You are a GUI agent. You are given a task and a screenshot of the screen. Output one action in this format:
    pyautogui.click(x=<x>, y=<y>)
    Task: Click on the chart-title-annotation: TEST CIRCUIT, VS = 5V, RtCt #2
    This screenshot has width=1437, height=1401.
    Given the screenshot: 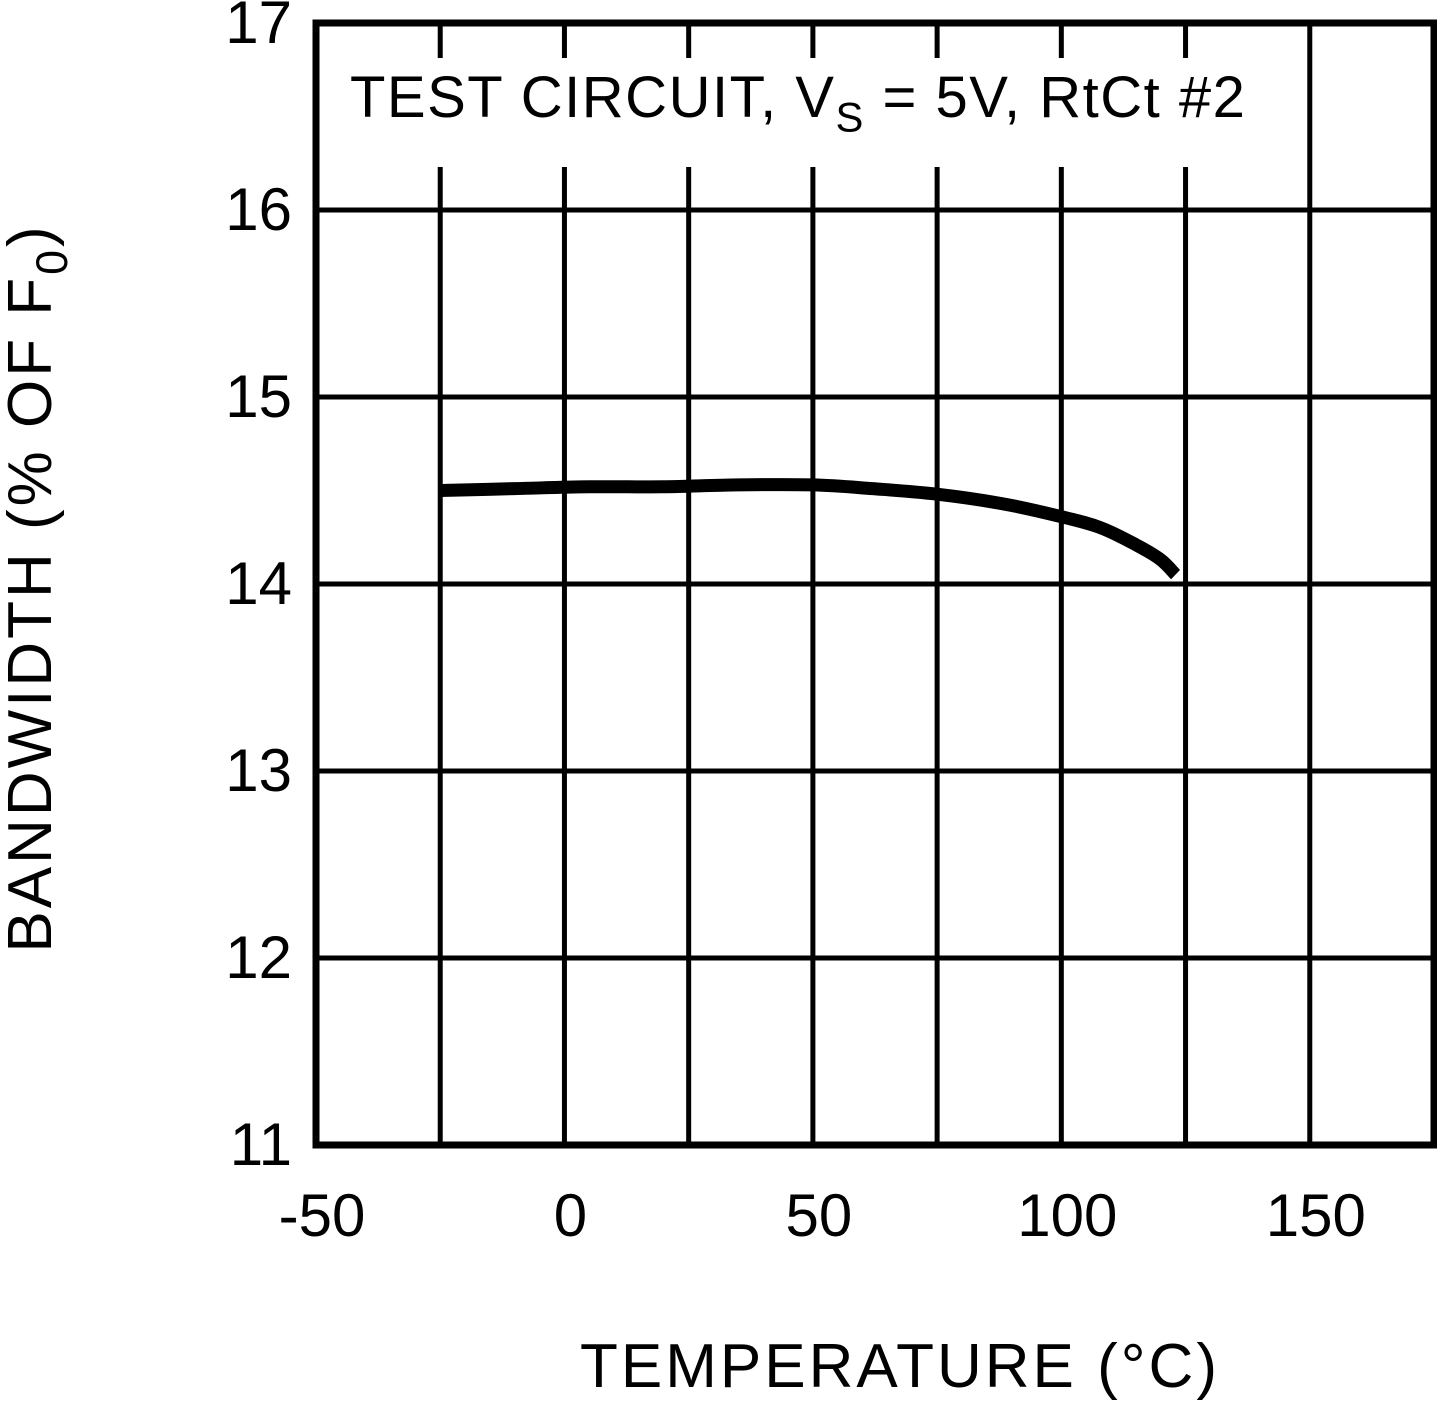 What is the action you would take?
    pyautogui.click(x=804, y=112)
    